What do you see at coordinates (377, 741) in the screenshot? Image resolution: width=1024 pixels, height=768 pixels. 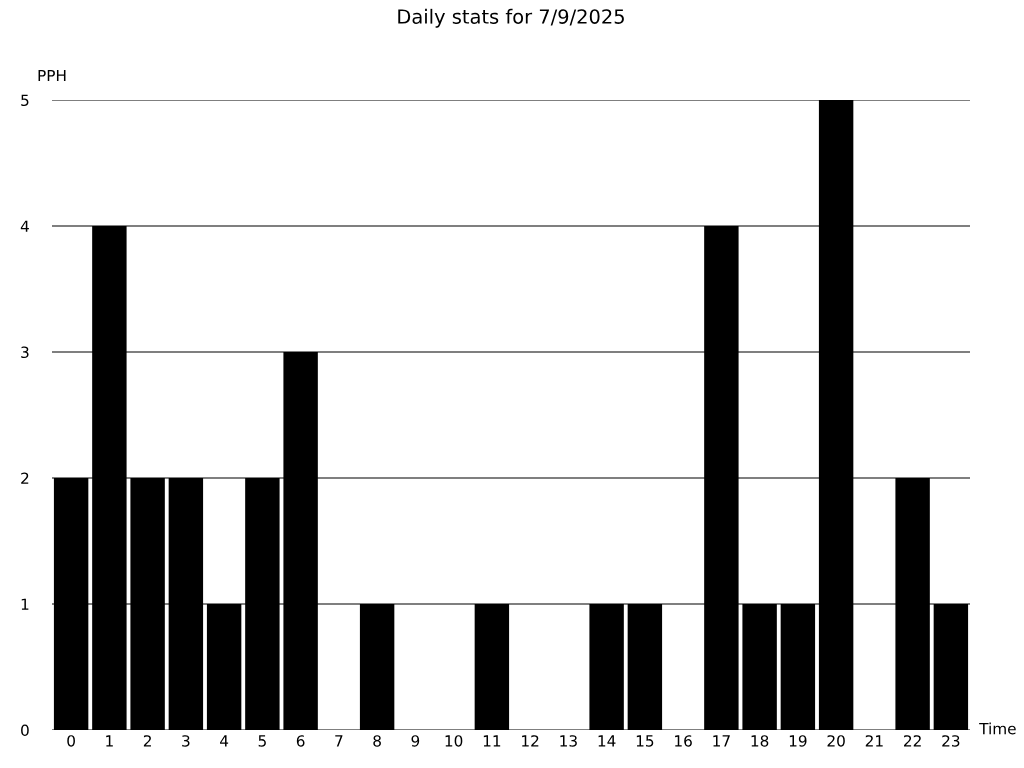 I see `x-tick-label: 8` at bounding box center [377, 741].